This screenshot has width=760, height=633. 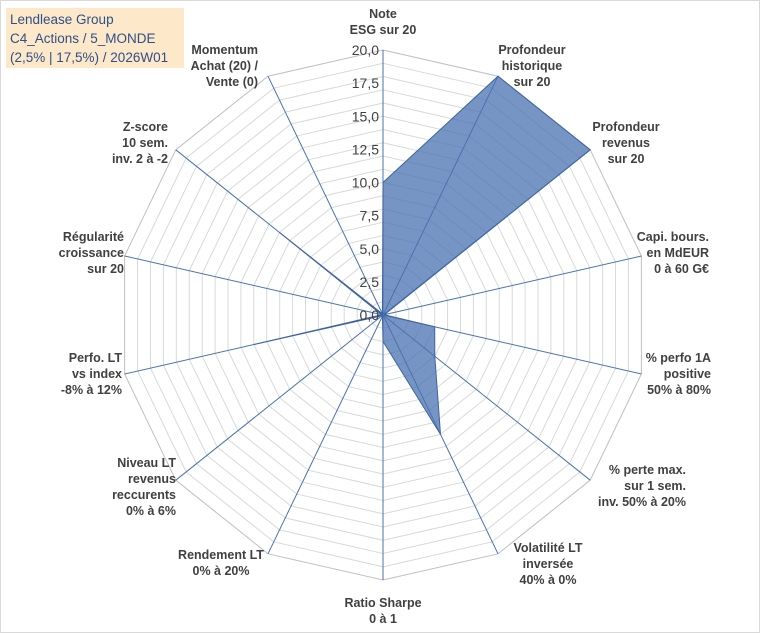 What do you see at coordinates (365, 83) in the screenshot?
I see `tick-label: 17,5` at bounding box center [365, 83].